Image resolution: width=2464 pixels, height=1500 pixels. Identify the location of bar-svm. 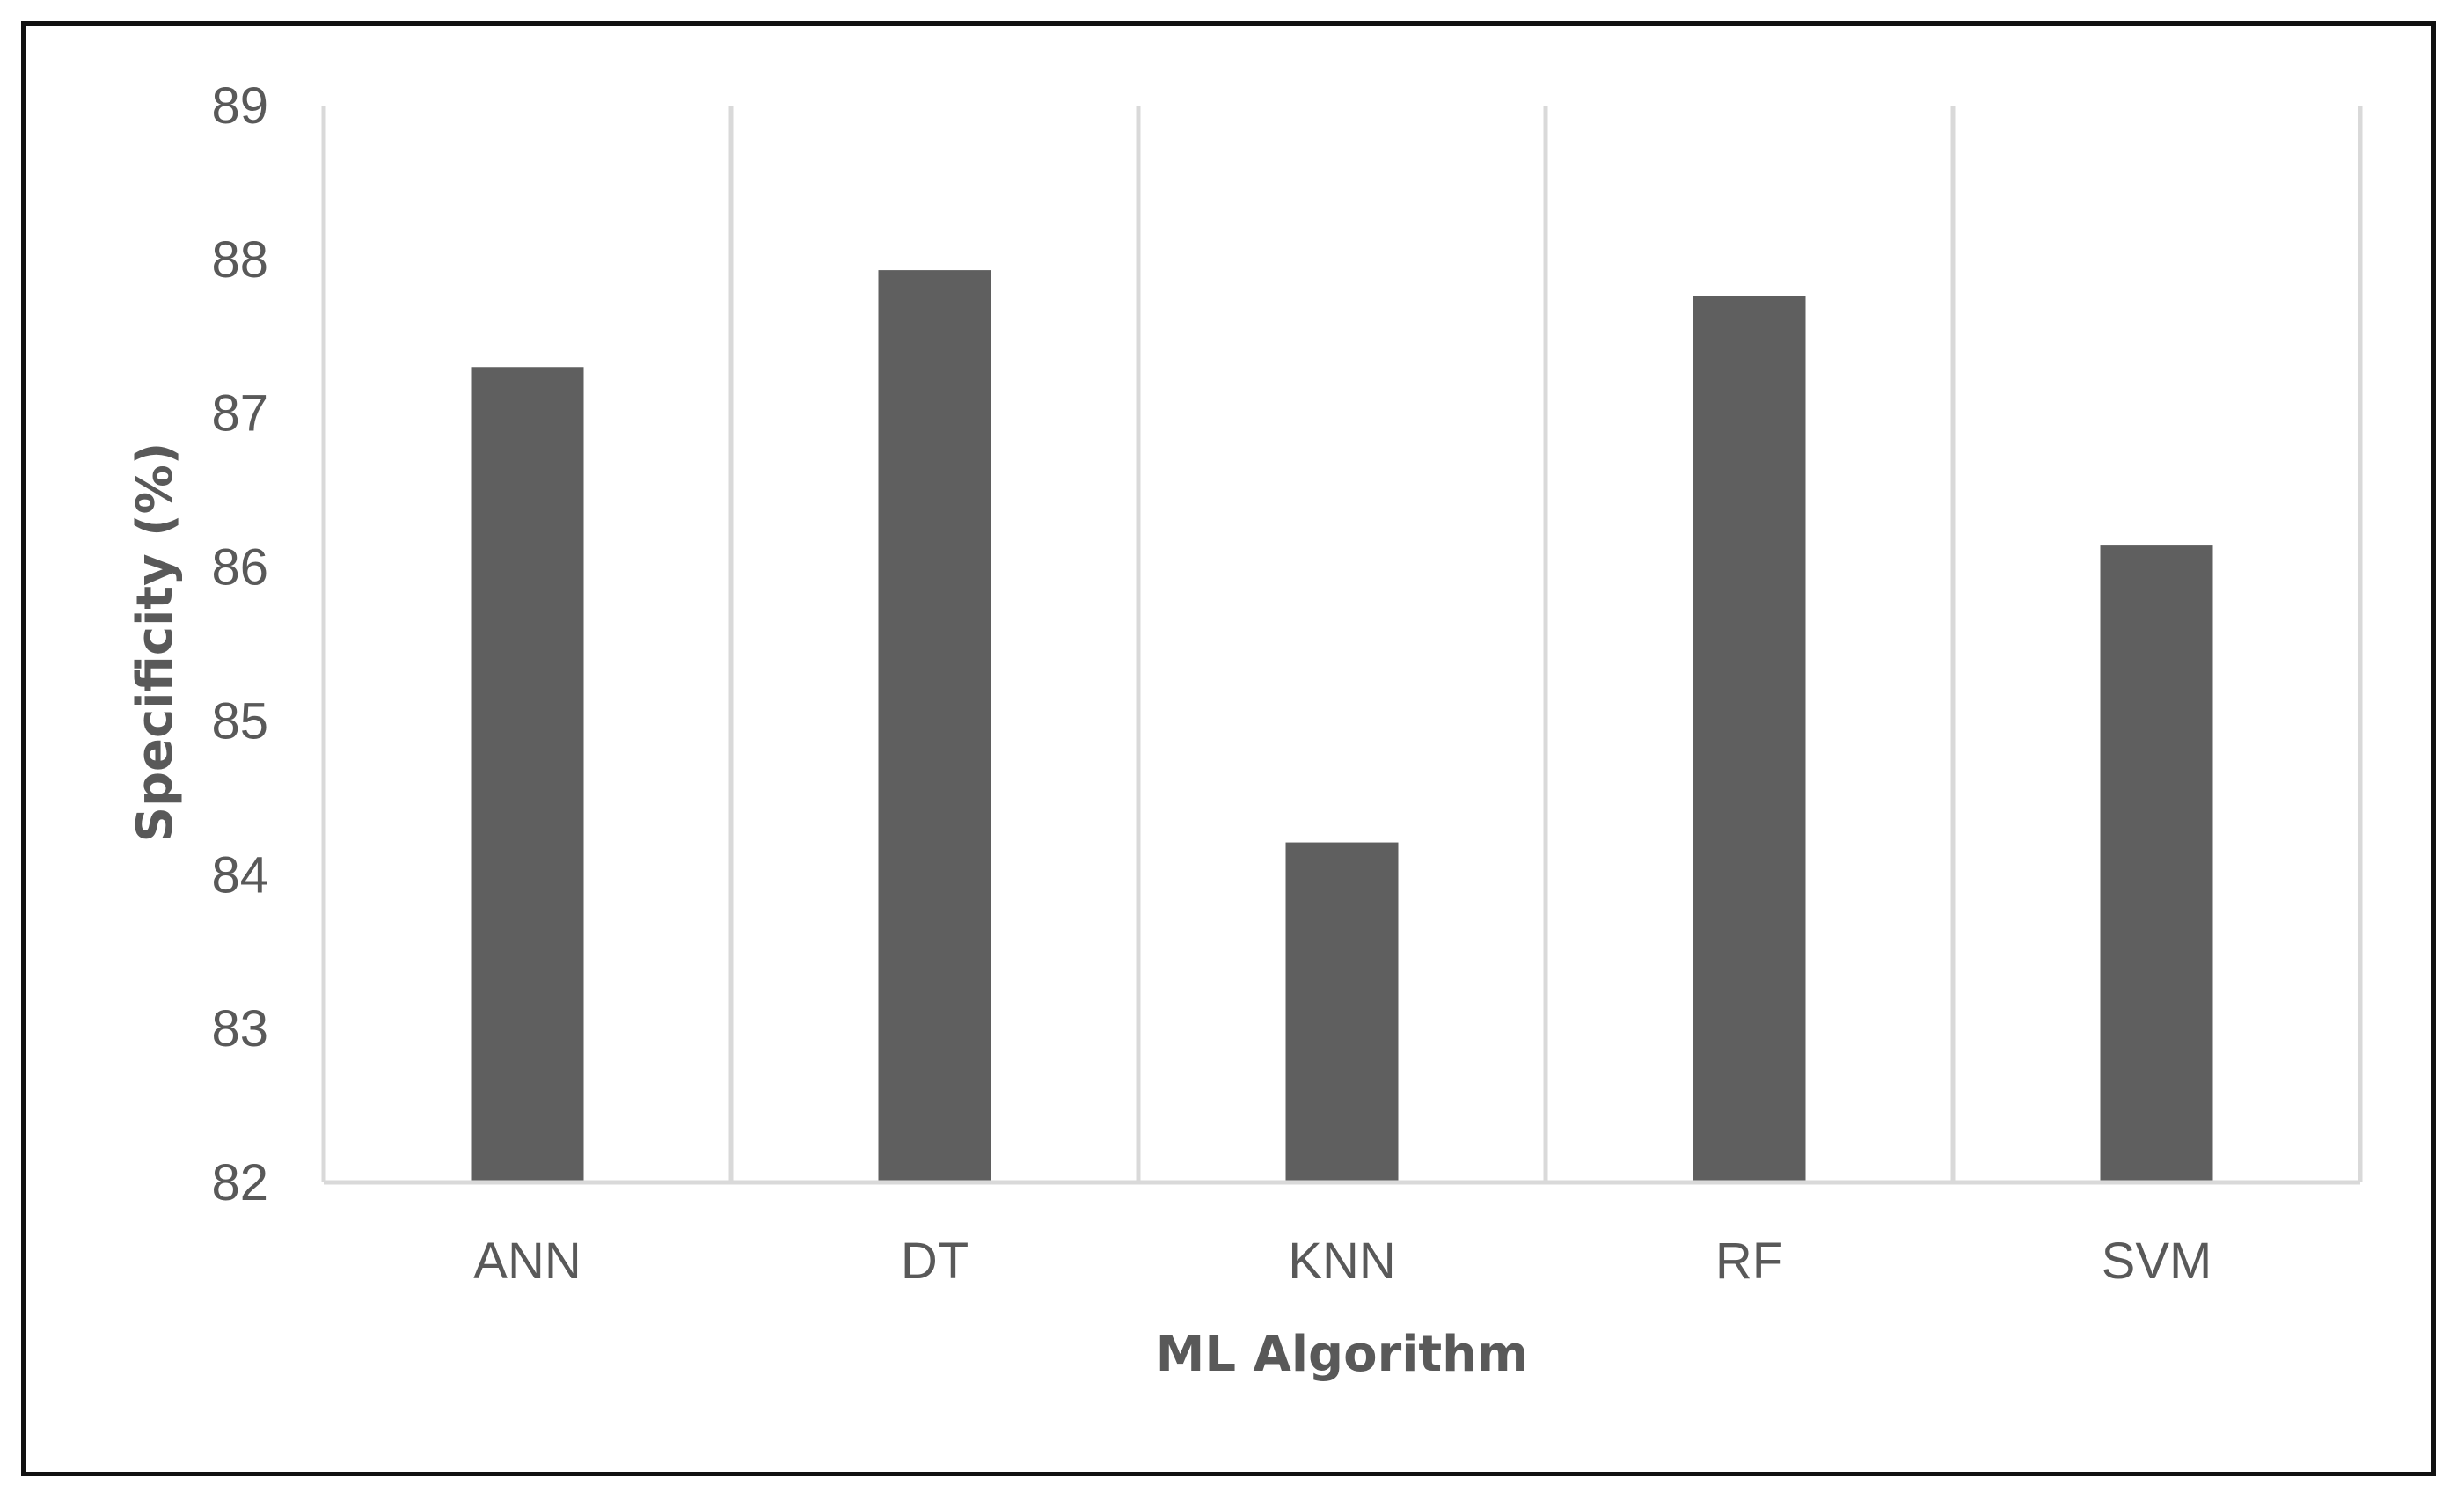
(2156, 863).